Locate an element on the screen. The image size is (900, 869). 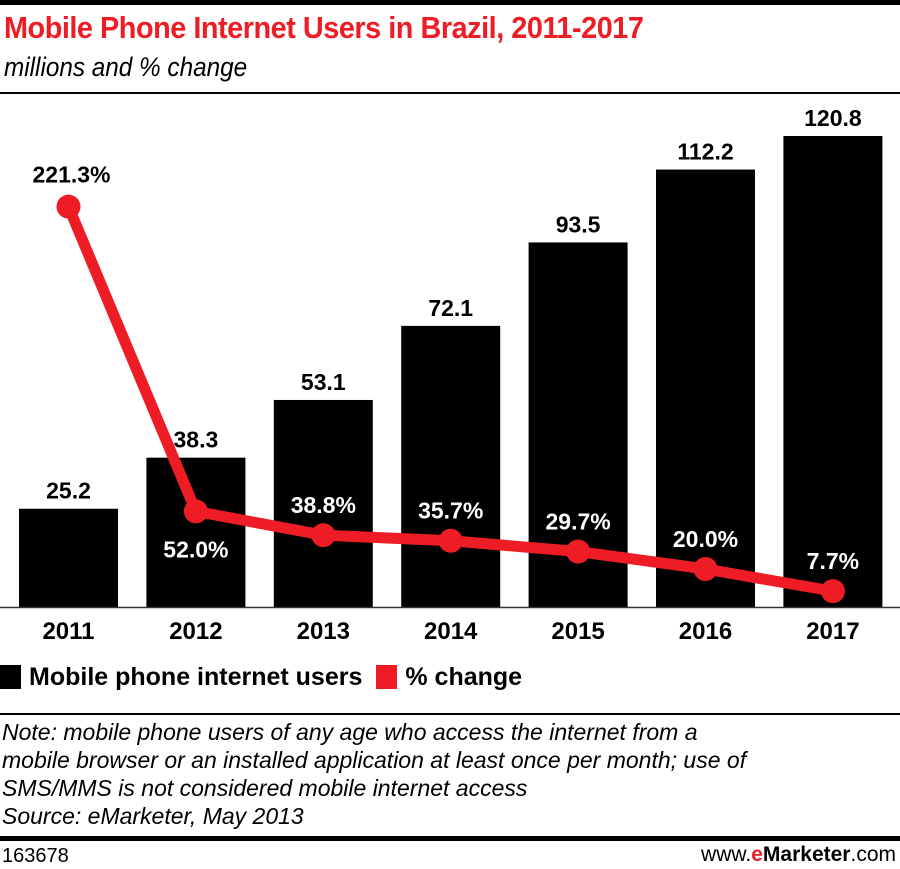
pct-change-point-2017 is located at coordinates (832, 591).